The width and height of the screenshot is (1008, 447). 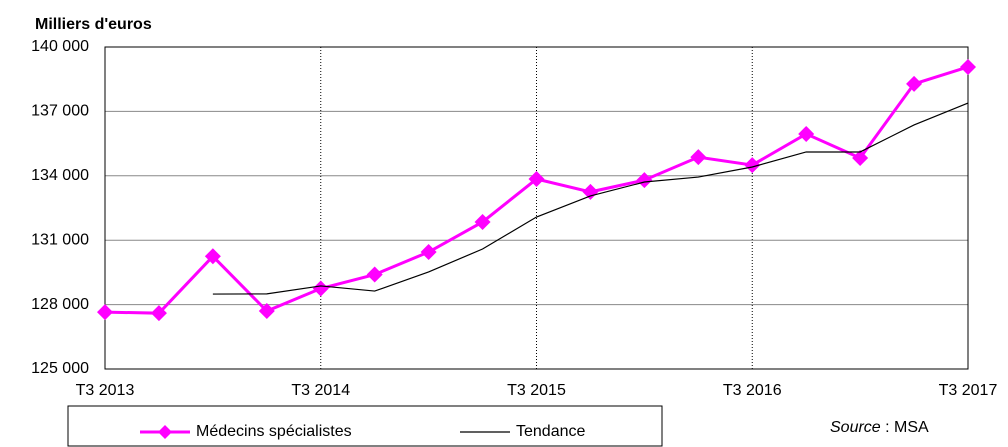 What do you see at coordinates (536, 390) in the screenshot?
I see `x-tick-label: T3 2015` at bounding box center [536, 390].